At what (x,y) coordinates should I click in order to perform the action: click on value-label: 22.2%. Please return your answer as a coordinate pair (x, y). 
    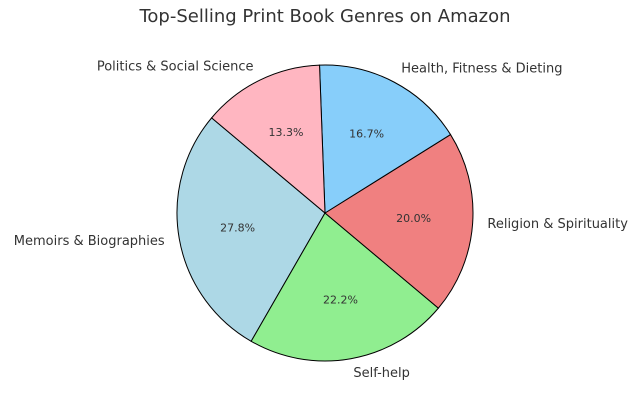
    Looking at the image, I should click on (340, 299).